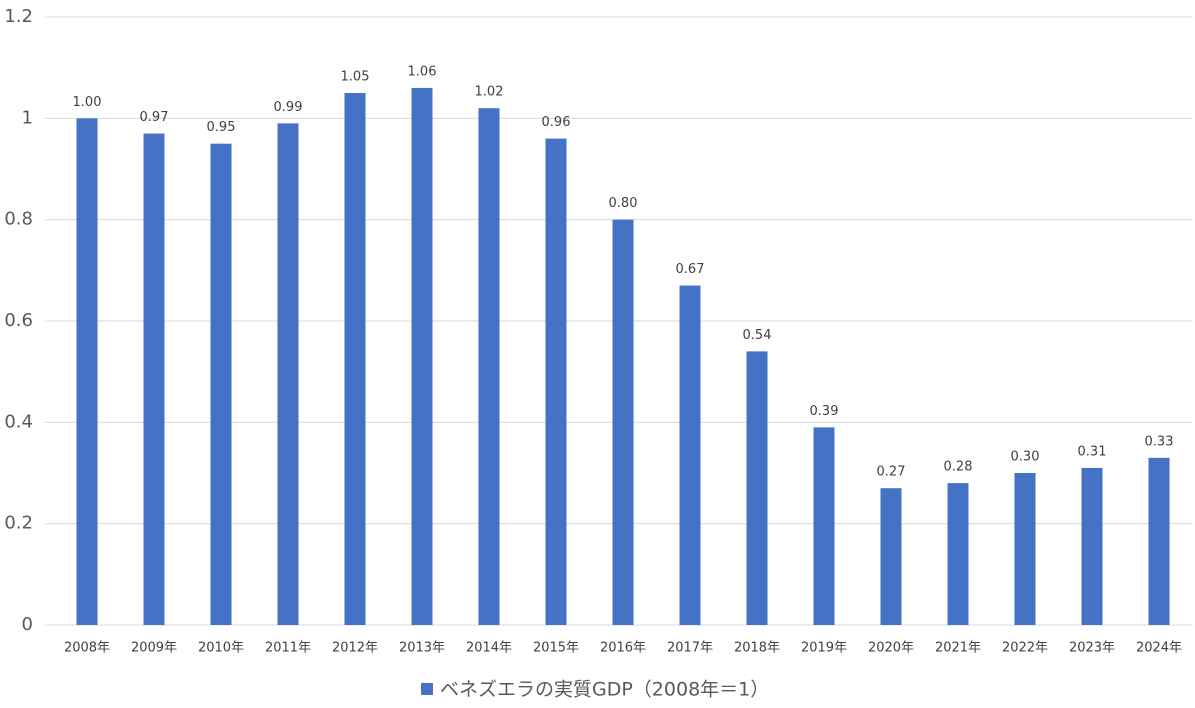 Image resolution: width=1195 pixels, height=708 pixels. What do you see at coordinates (87, 102) in the screenshot?
I see `data-label: 1.00` at bounding box center [87, 102].